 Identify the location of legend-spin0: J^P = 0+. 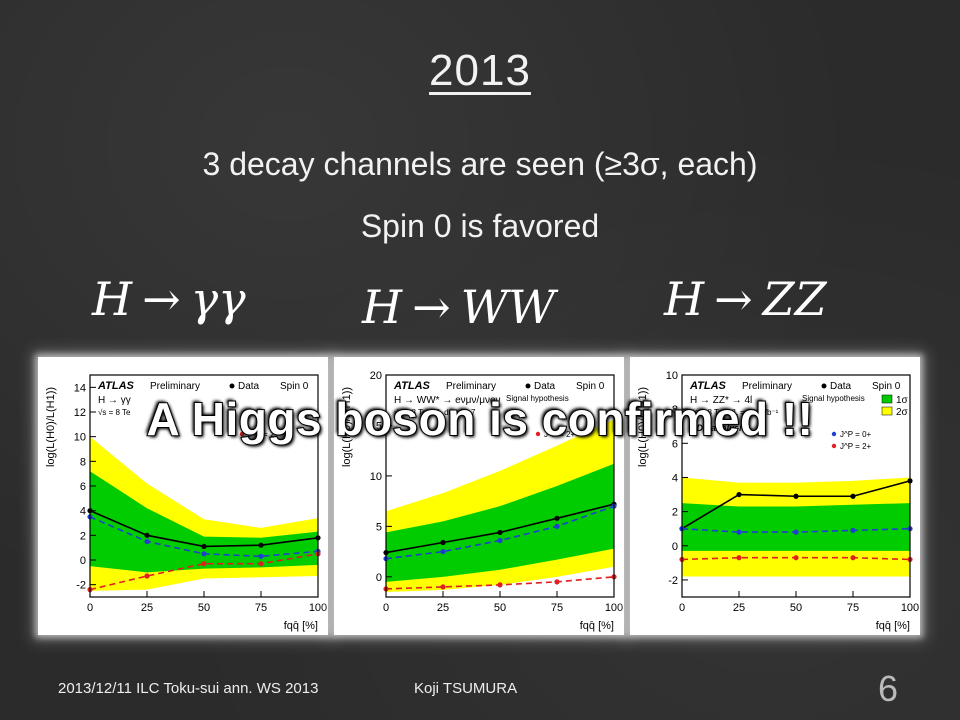
(856, 434).